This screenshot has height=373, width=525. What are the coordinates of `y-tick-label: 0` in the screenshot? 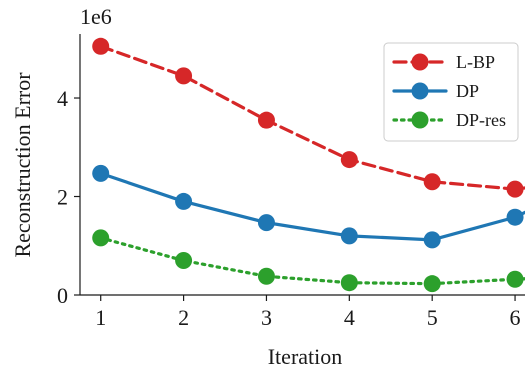 It's located at (62, 295).